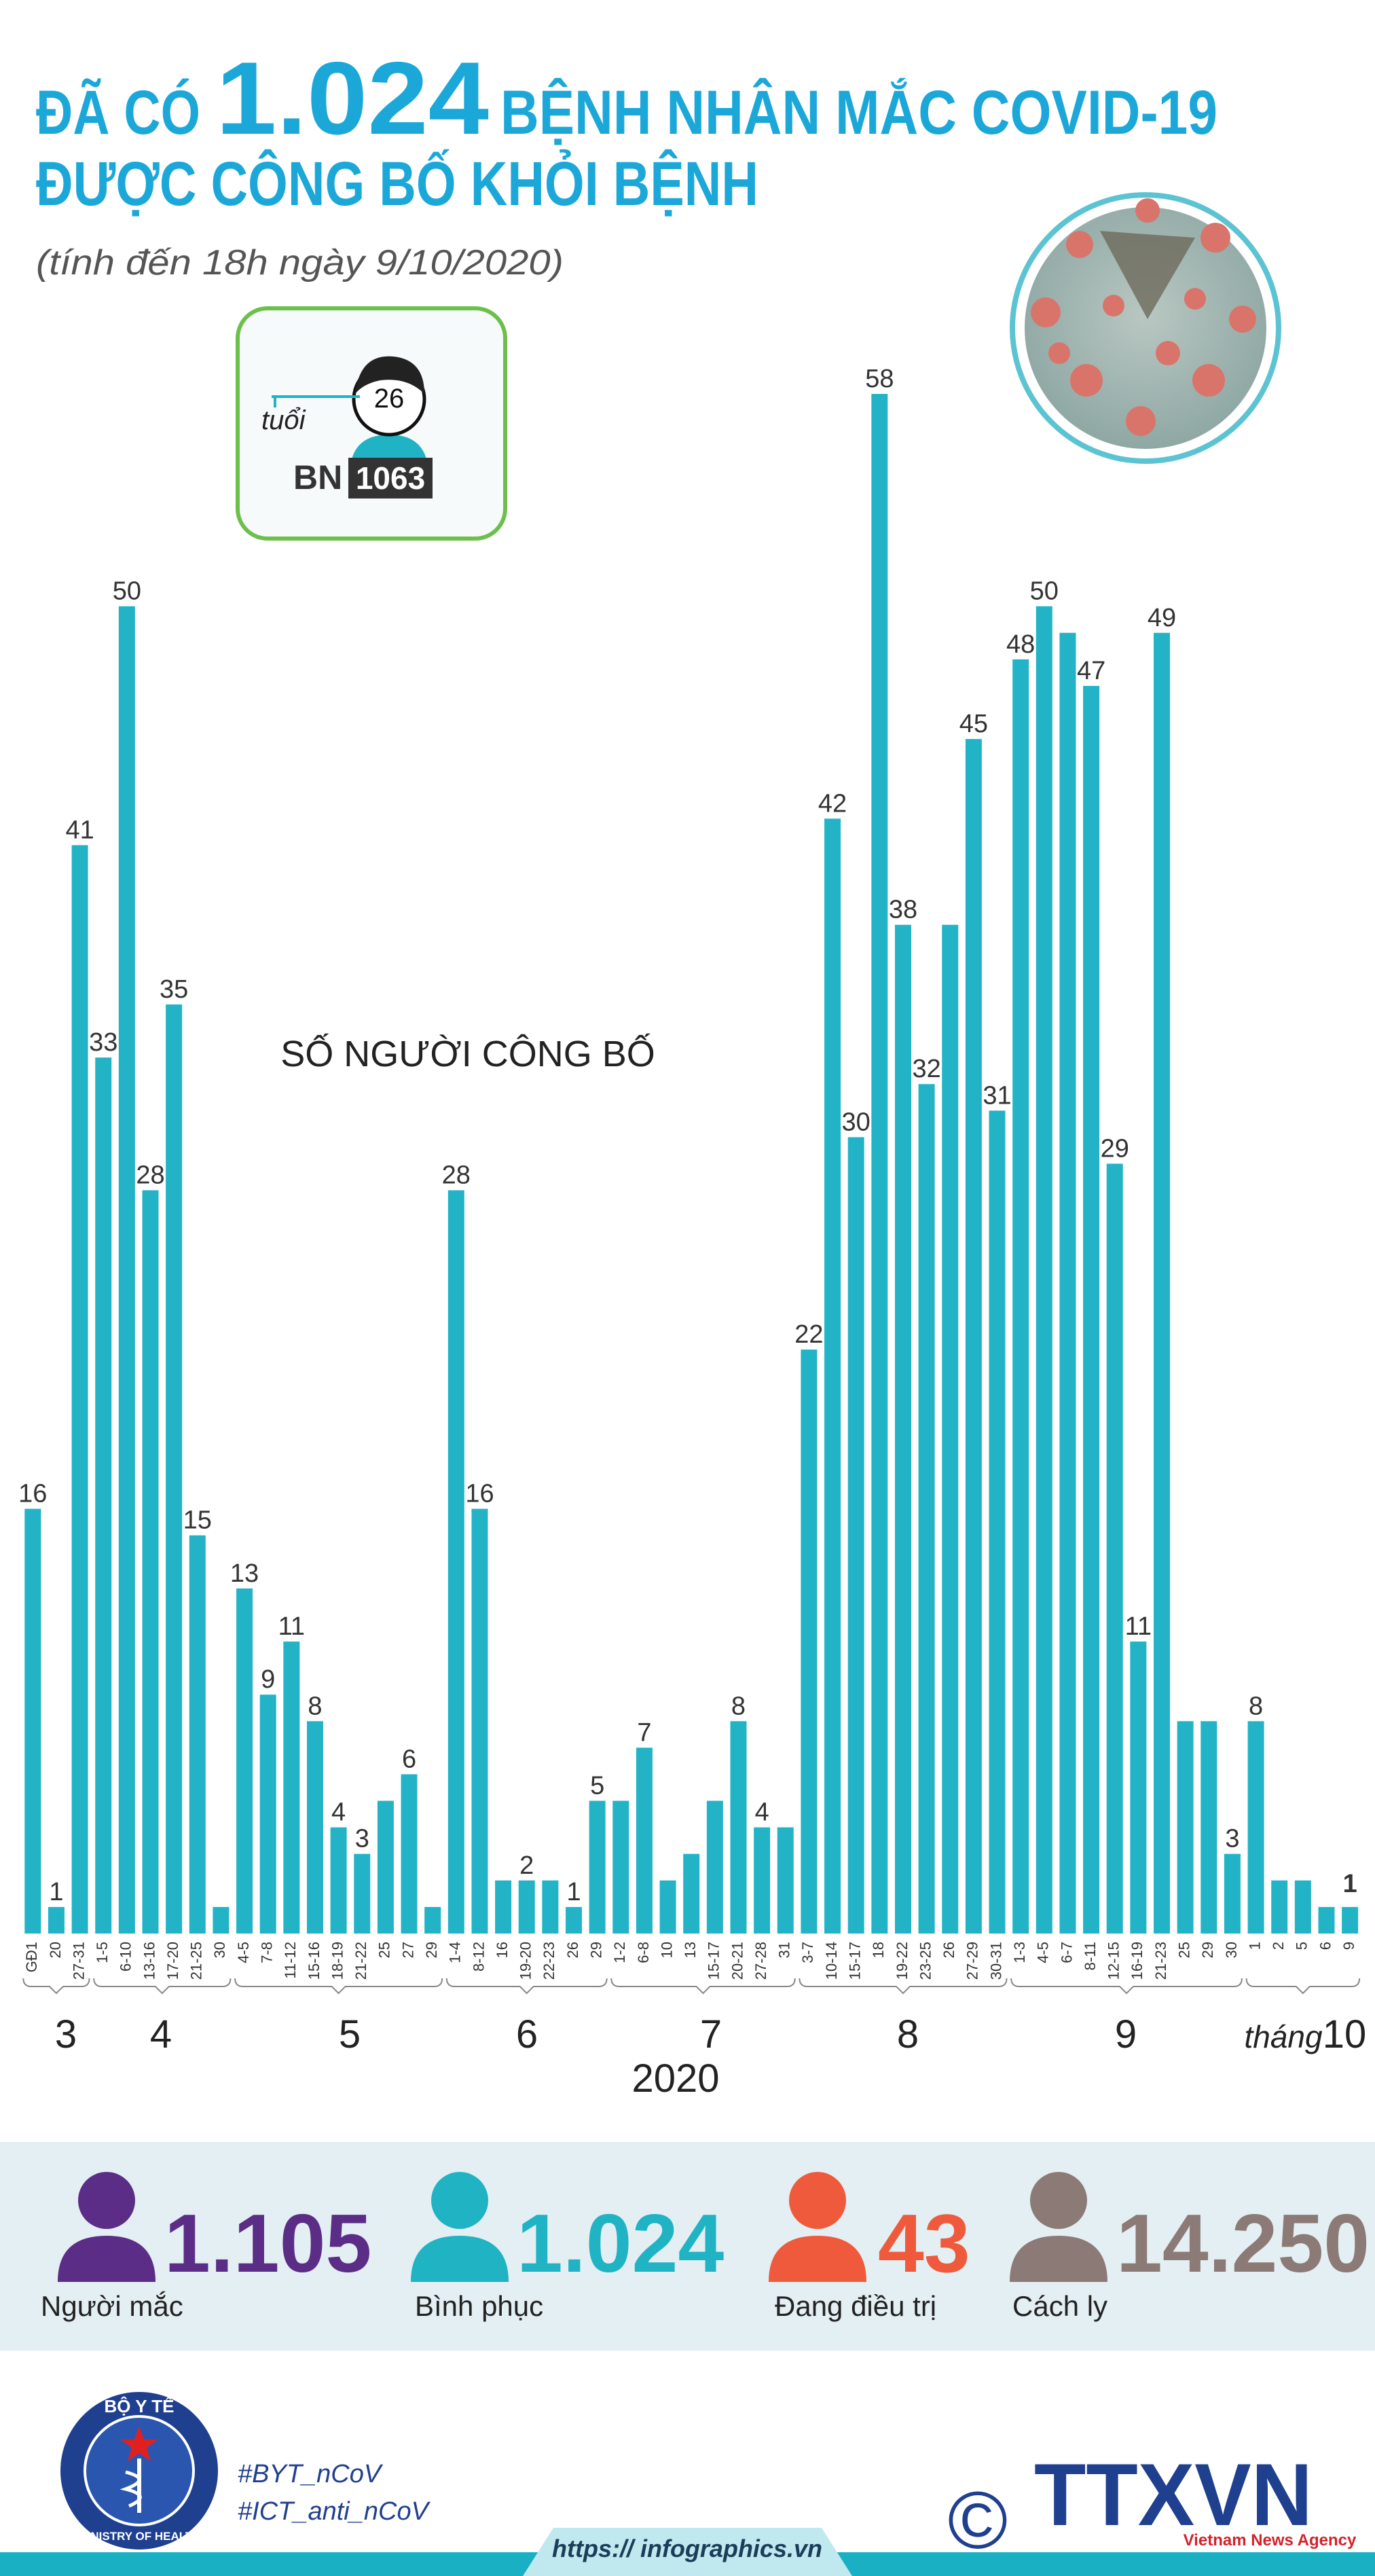 This screenshot has height=2576, width=1375. Describe the element at coordinates (879, 379) in the screenshot. I see `value-label: 58` at that location.